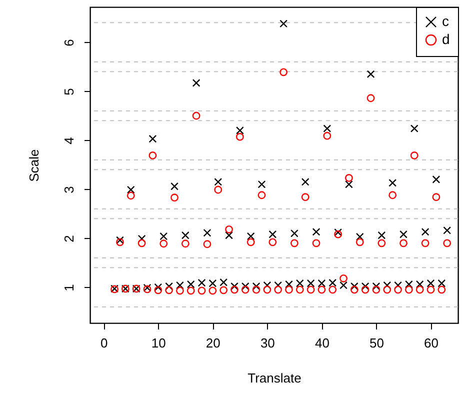  I want to click on x-tick-label: 0, so click(104, 343).